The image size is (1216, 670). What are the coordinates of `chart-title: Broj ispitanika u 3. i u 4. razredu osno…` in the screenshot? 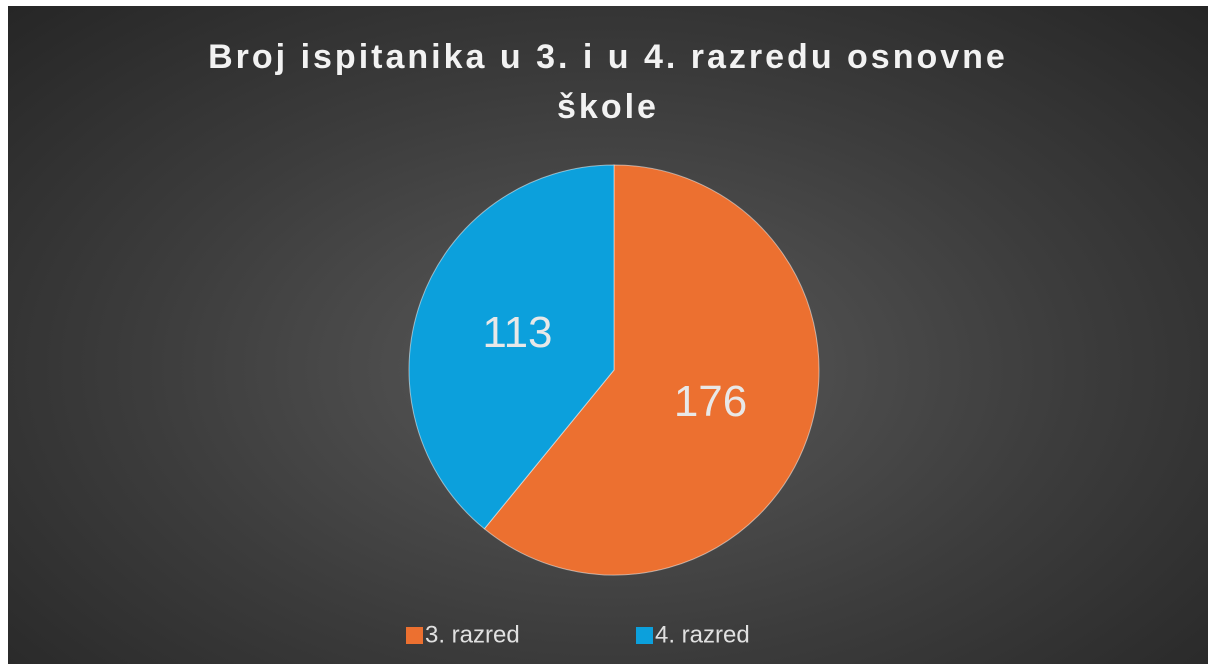 It's located at (608, 82).